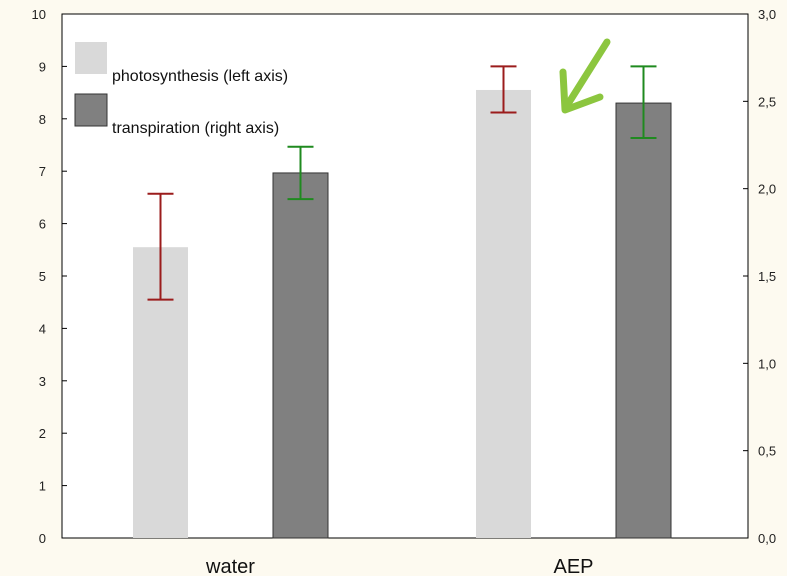 This screenshot has width=787, height=576. Describe the element at coordinates (399, 566) in the screenshot. I see `category-labels: water AEP` at that location.